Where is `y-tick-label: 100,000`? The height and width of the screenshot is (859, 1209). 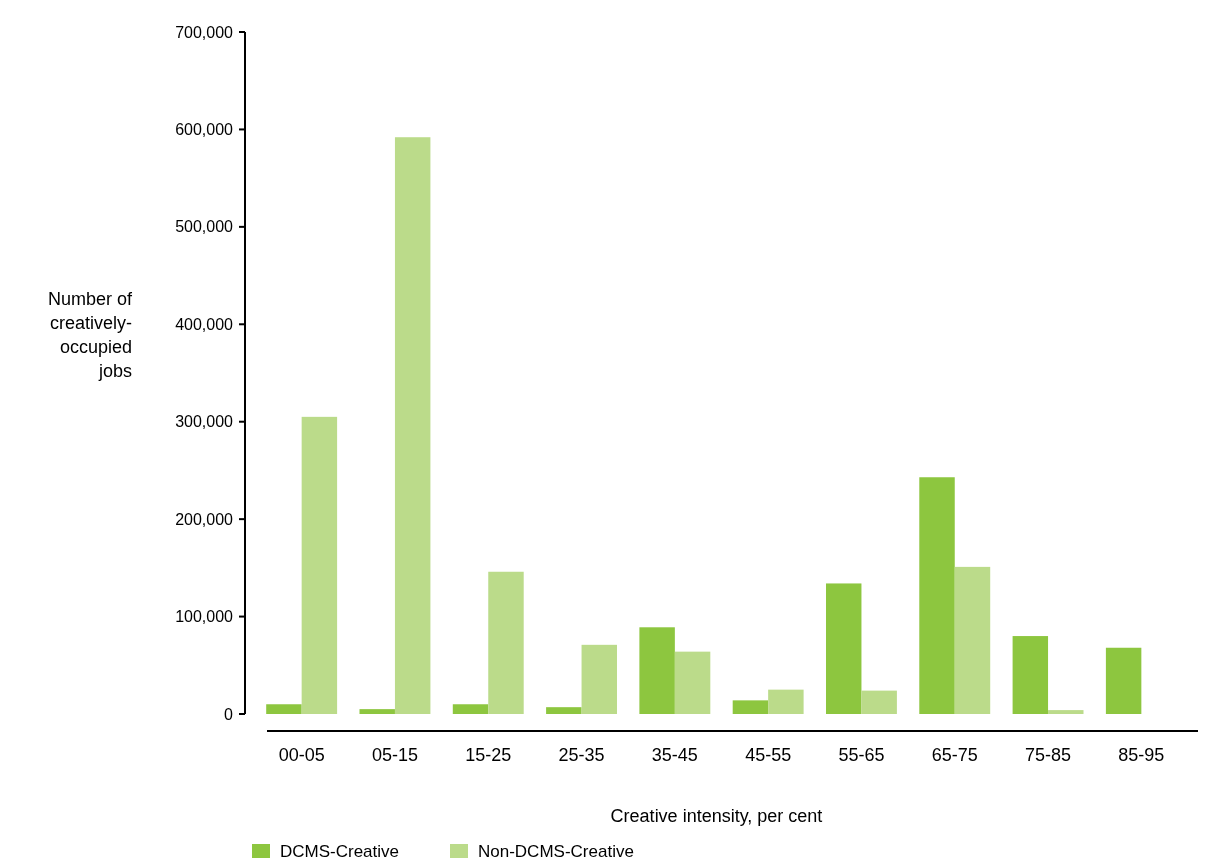
y-tick-label: 100,000 is located at coordinates (204, 617).